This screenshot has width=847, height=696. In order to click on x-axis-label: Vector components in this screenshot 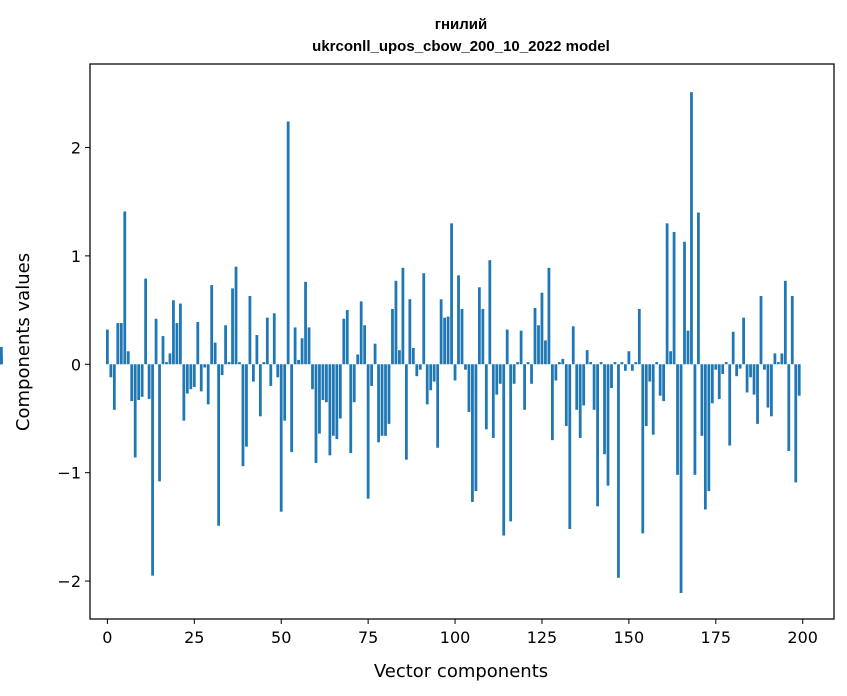, I will do `click(461, 671)`.